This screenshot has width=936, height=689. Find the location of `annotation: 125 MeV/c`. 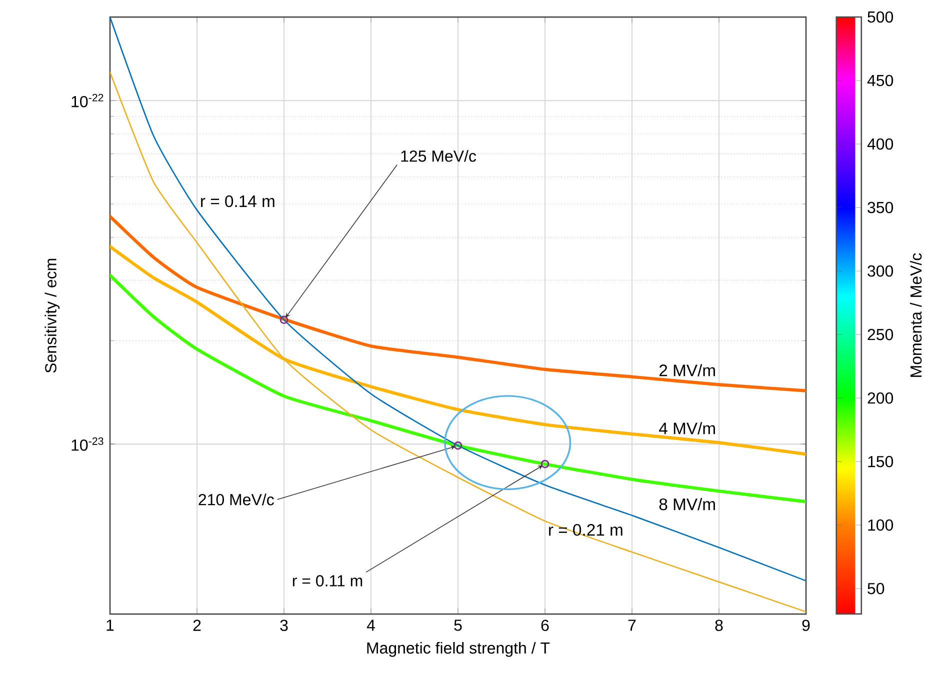

annotation: 125 MeV/c is located at coordinates (438, 156).